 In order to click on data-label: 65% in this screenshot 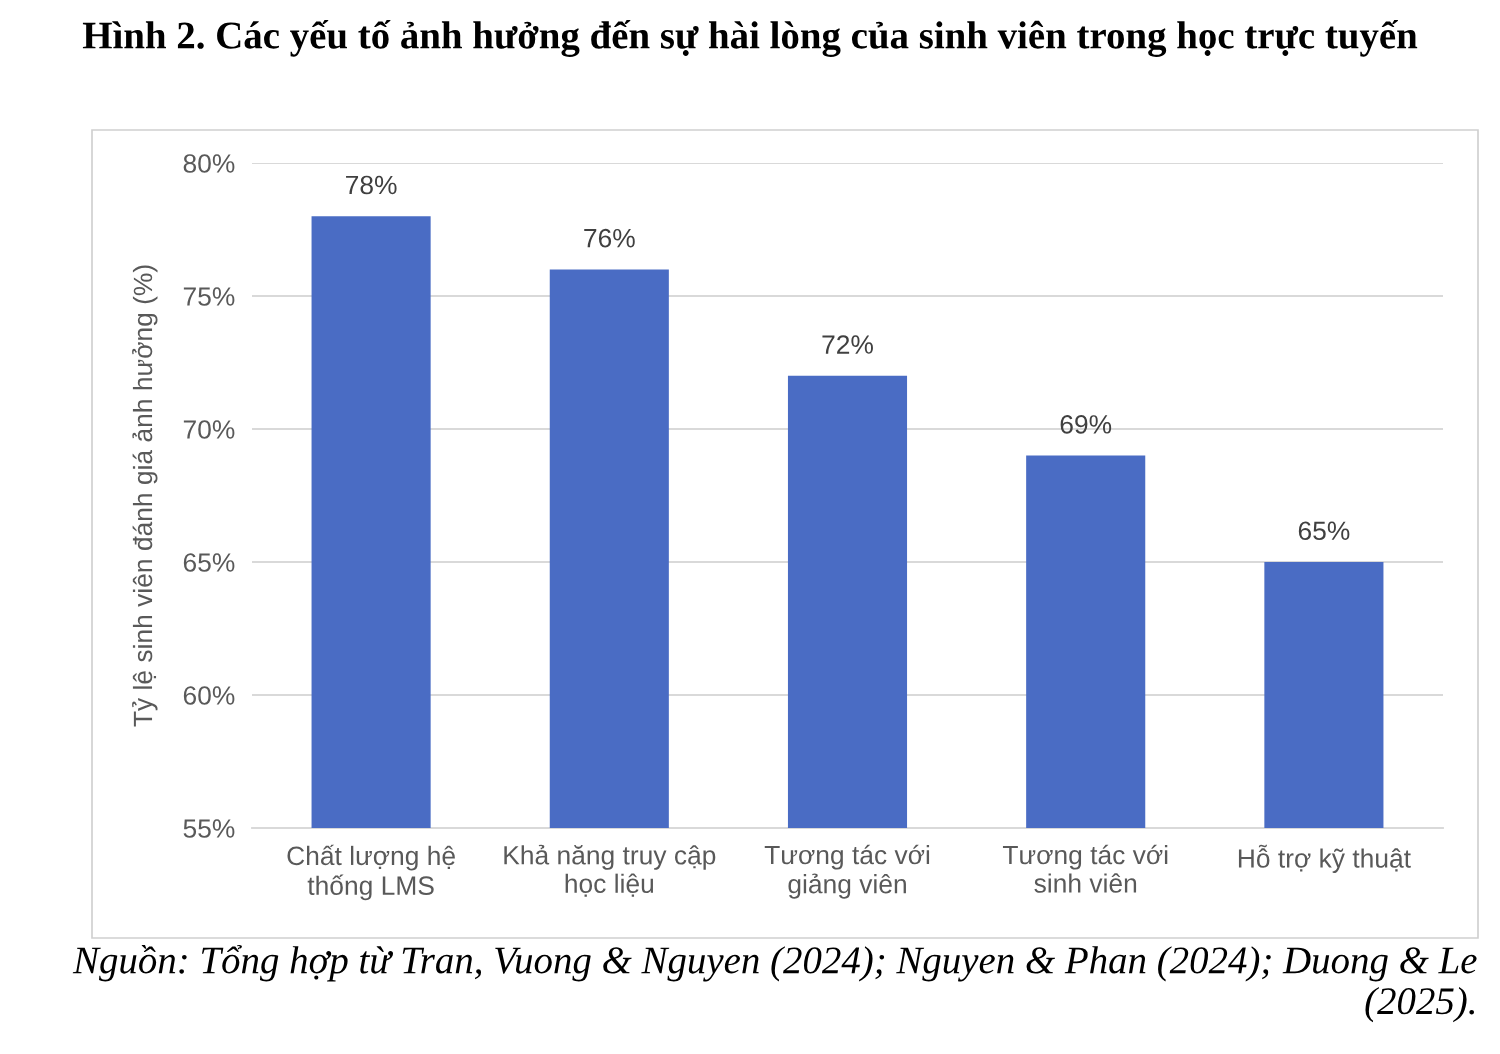, I will do `click(1324, 531)`.